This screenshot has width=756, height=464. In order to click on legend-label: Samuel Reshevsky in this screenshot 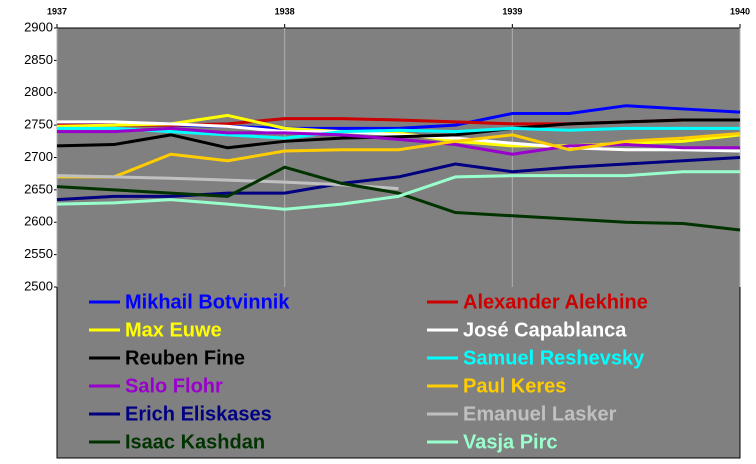, I will do `click(554, 358)`.